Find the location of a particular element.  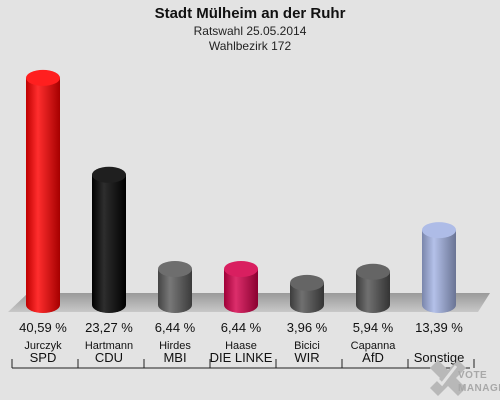

bar-wir is located at coordinates (307, 293).